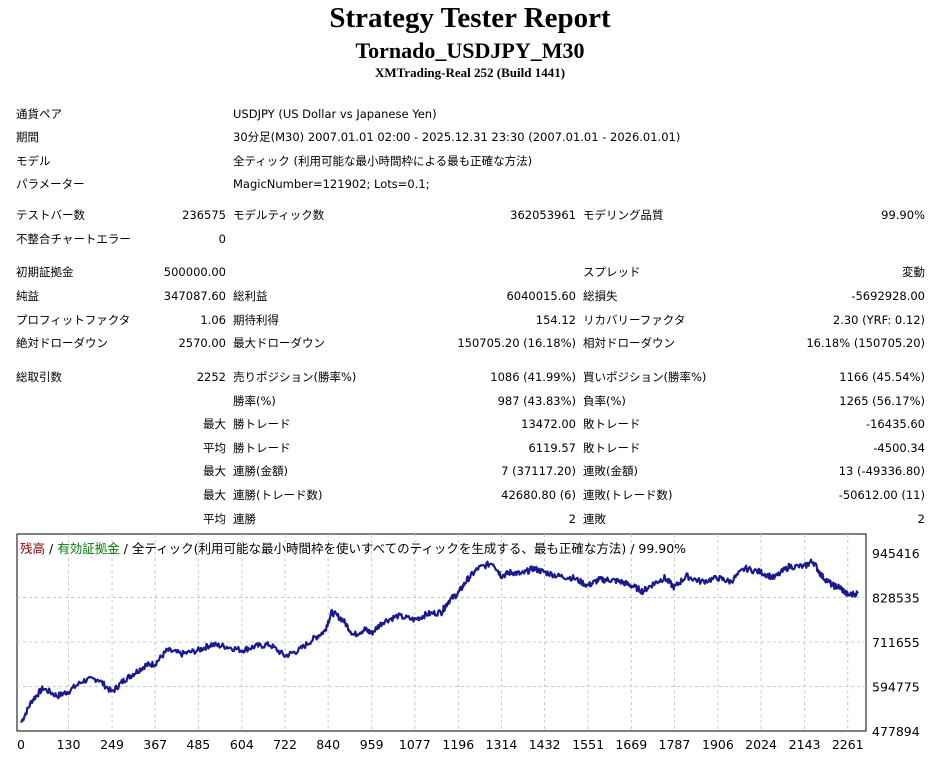 This screenshot has height=761, width=940. Describe the element at coordinates (921, 519) in the screenshot. I see `avg-cons-loss-value: 2` at that location.